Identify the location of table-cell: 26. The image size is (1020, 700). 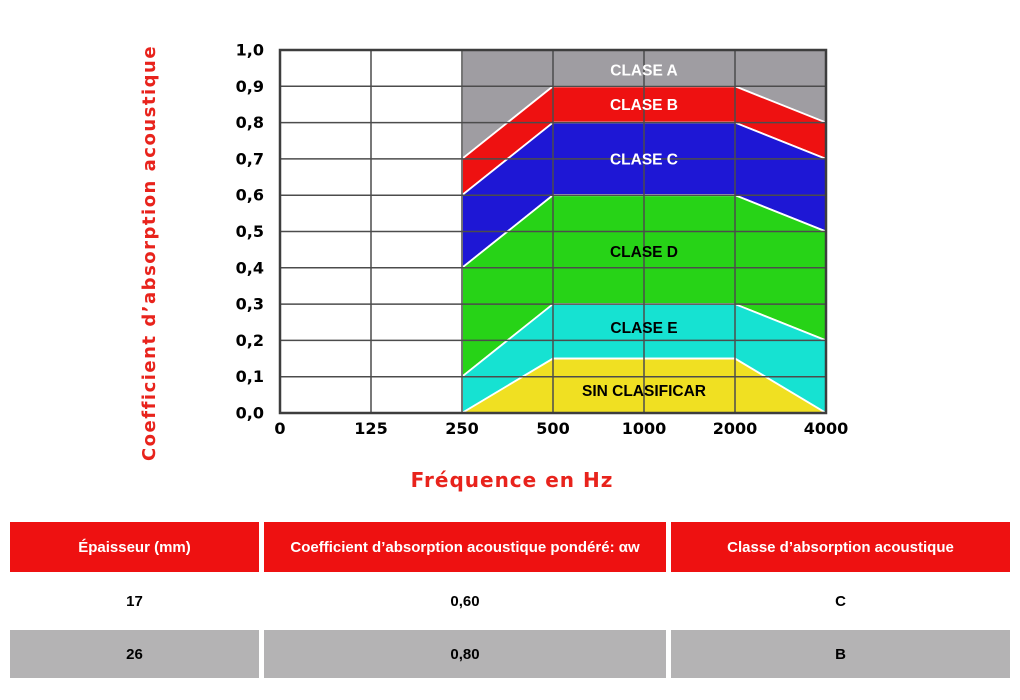
(134, 654).